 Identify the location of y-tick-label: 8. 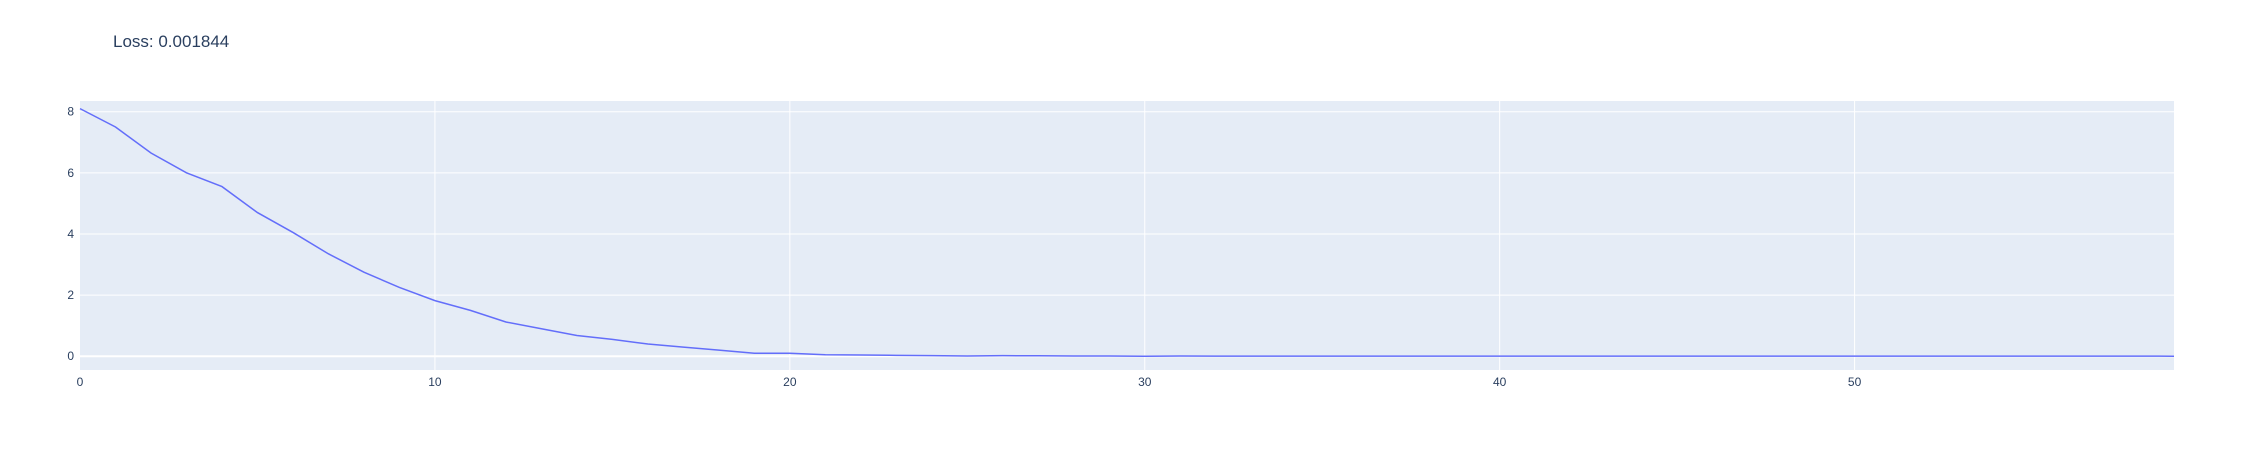
(70, 112).